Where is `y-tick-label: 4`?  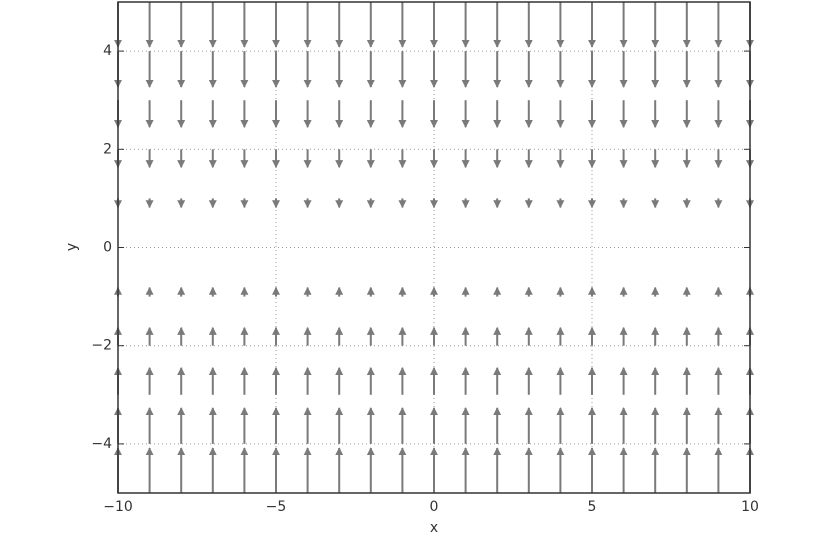
y-tick-label: 4 is located at coordinates (107, 51).